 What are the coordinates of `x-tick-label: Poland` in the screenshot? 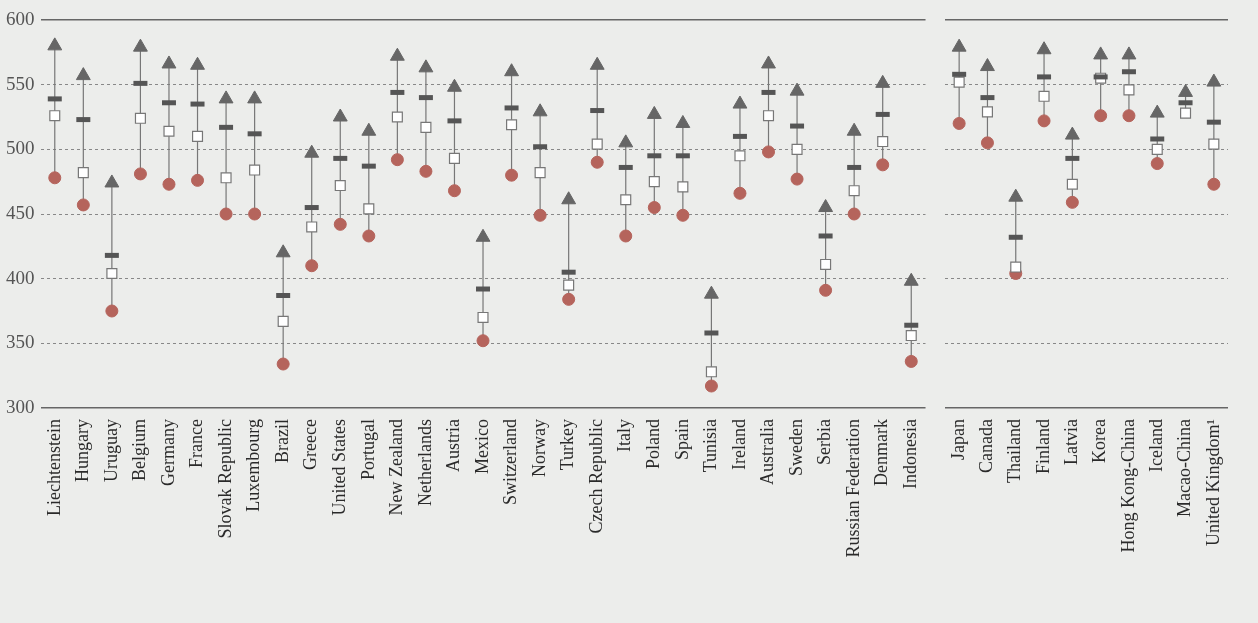 It's located at (653, 444).